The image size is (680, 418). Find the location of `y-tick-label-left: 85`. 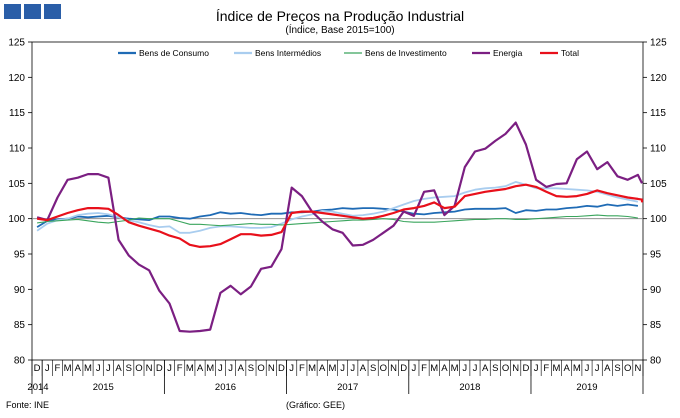

y-tick-label-left: 85 is located at coordinates (20, 325).